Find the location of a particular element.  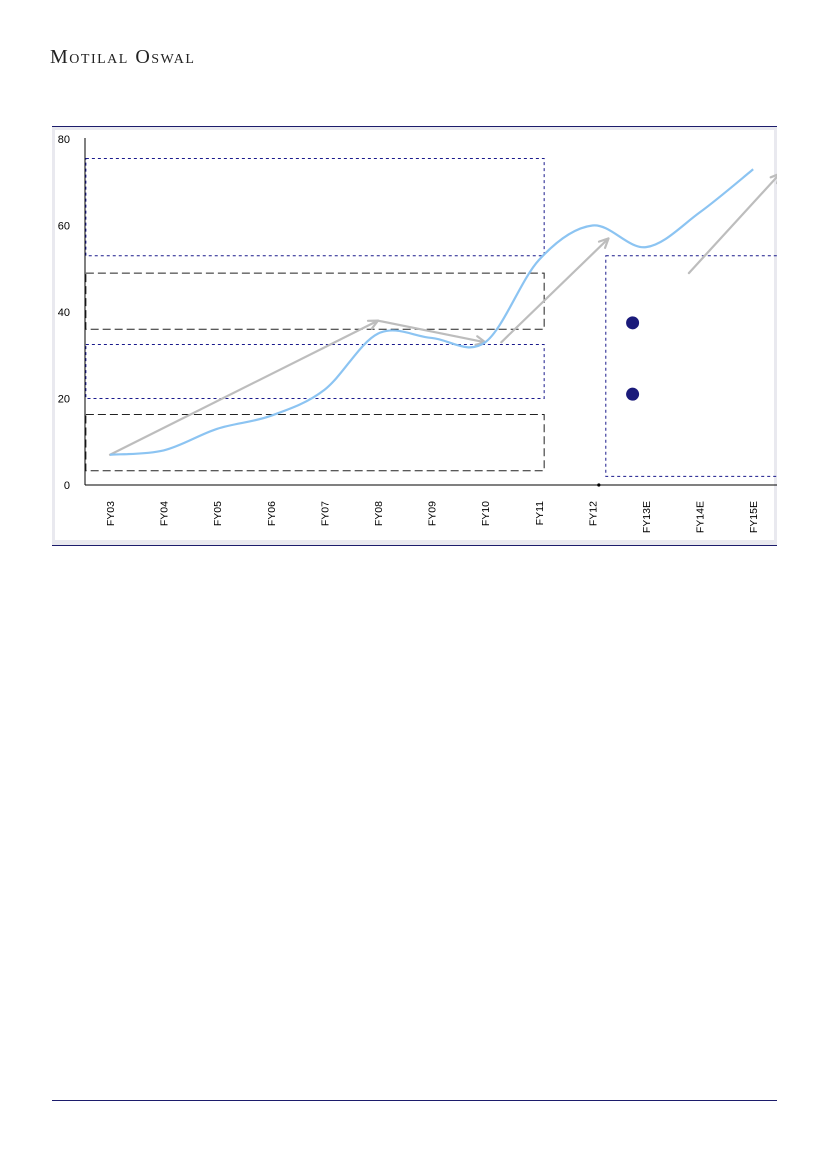

x-tick-label: FY05 is located at coordinates (218, 513).